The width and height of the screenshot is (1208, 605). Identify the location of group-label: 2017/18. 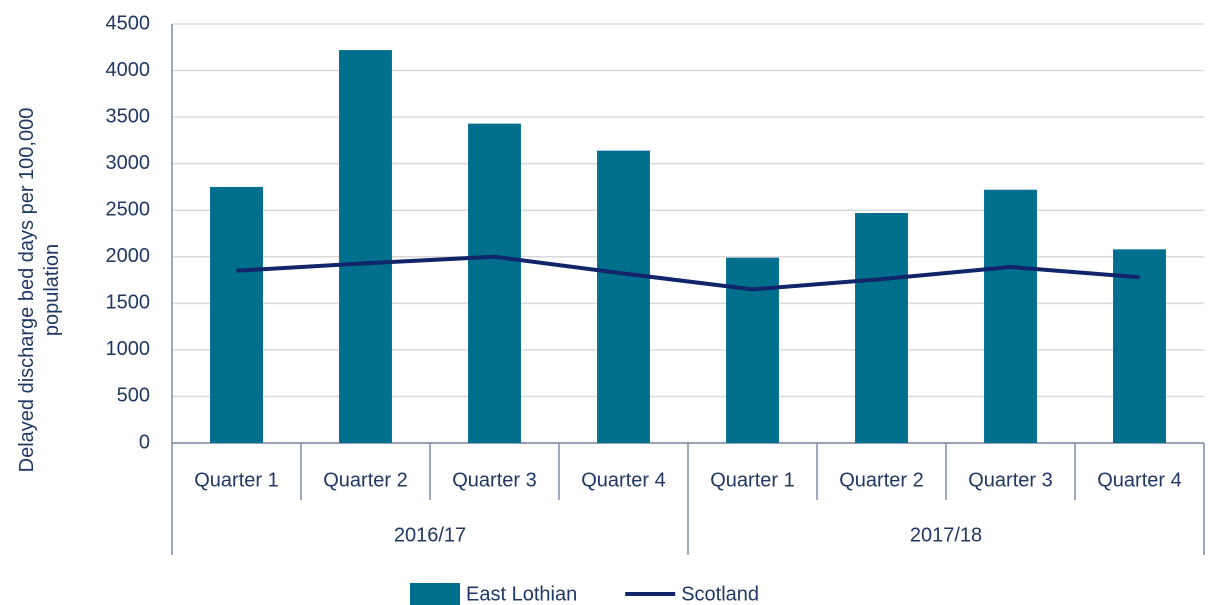
(946, 535).